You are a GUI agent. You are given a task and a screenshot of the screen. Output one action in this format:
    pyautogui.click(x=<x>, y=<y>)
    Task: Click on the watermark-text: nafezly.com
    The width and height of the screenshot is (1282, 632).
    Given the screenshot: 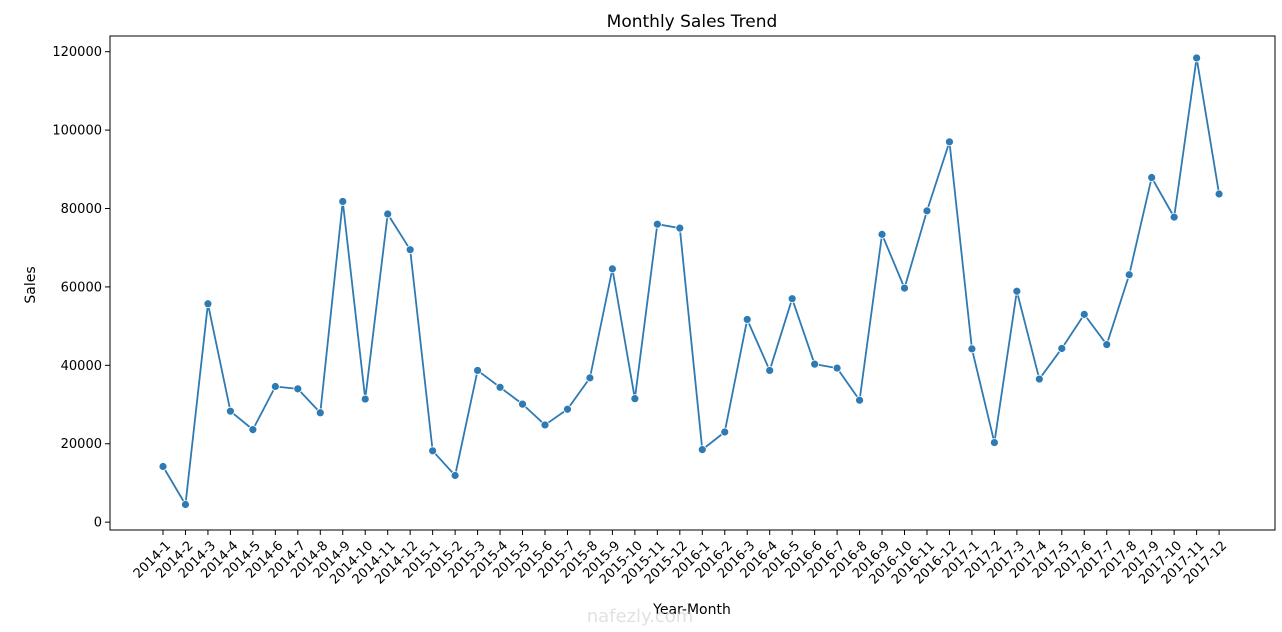 What is the action you would take?
    pyautogui.click(x=640, y=616)
    